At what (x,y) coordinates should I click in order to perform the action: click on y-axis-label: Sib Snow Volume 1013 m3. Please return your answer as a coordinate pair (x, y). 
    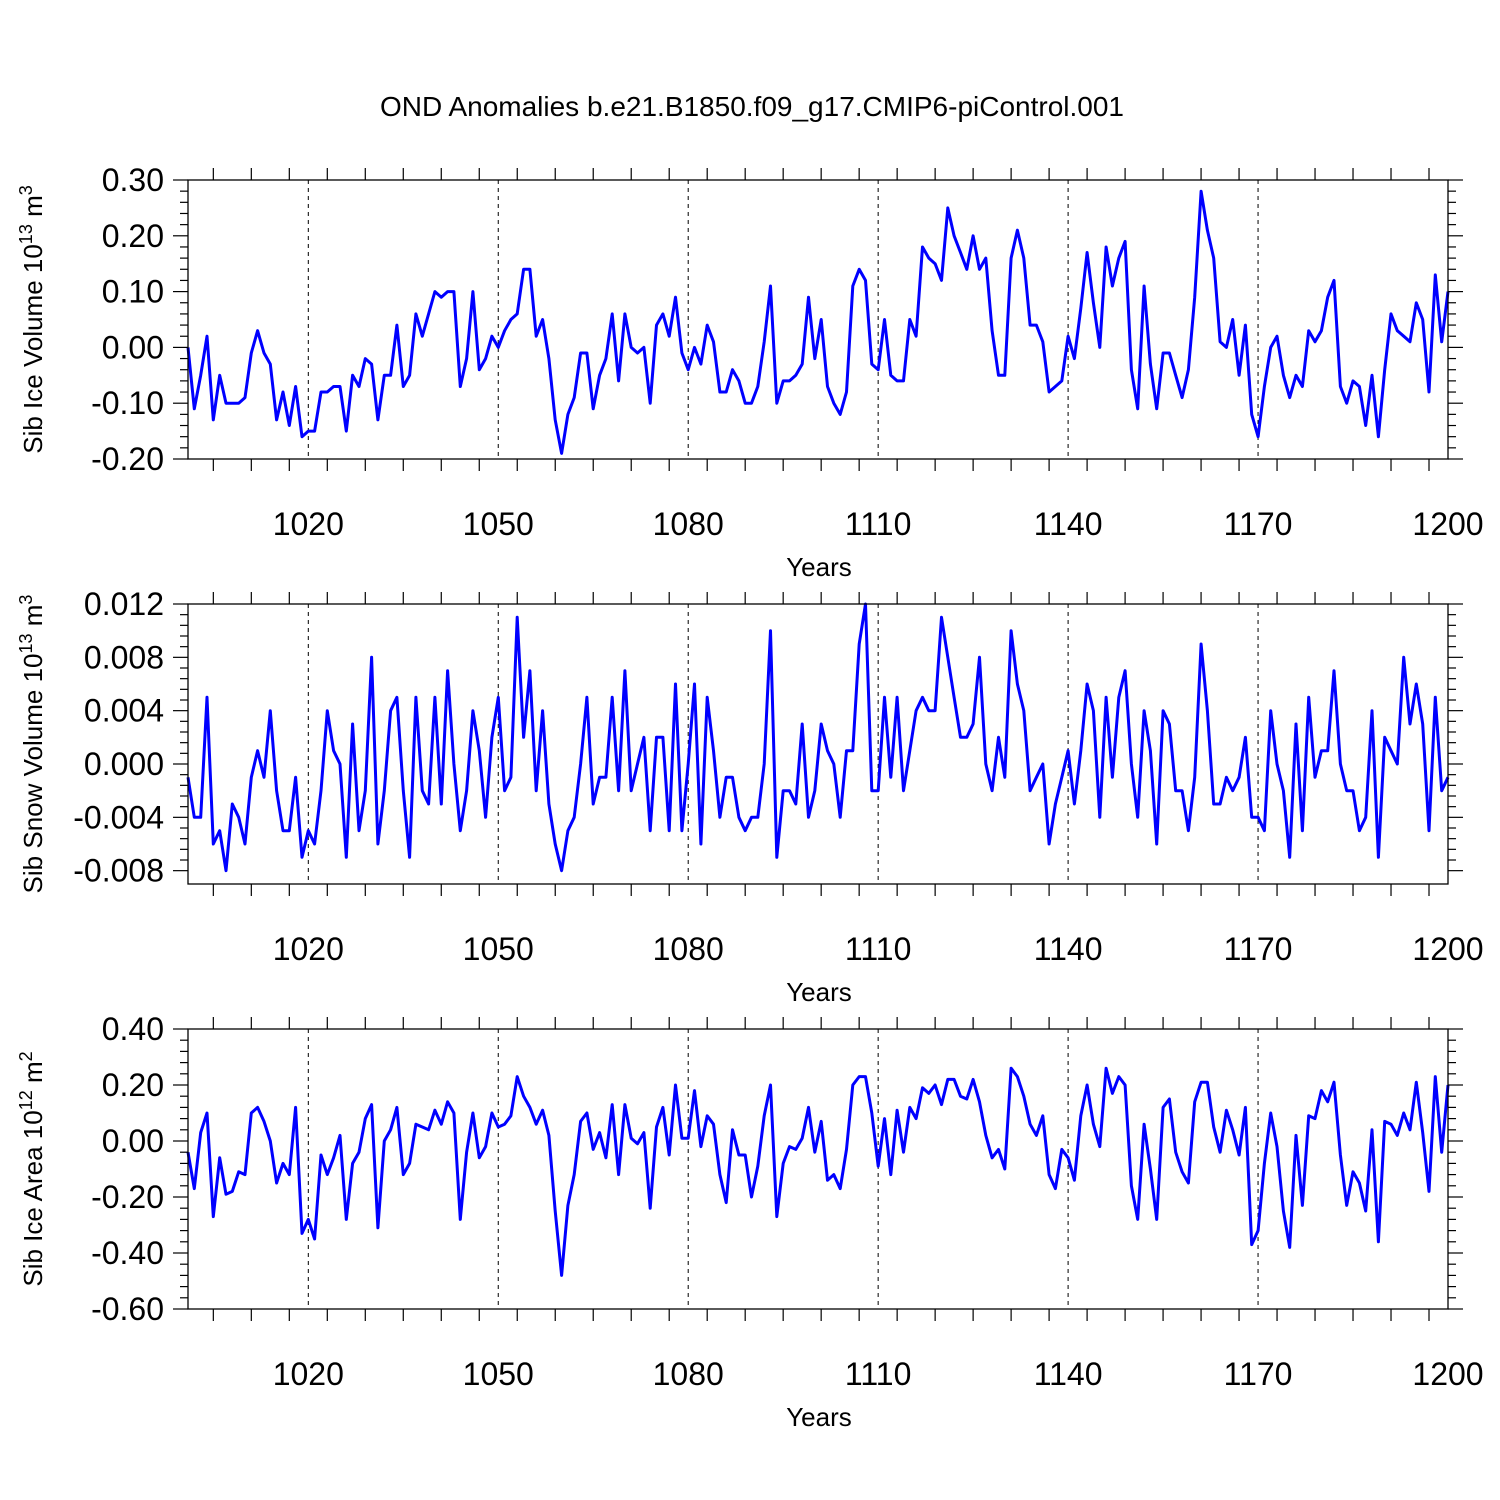
    Looking at the image, I should click on (32, 744).